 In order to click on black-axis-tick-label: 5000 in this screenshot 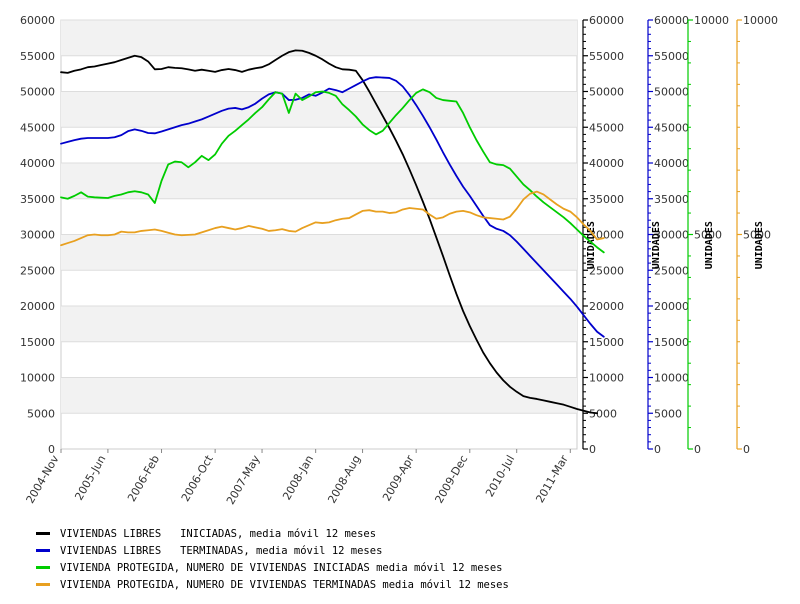, I will do `click(603, 413)`.